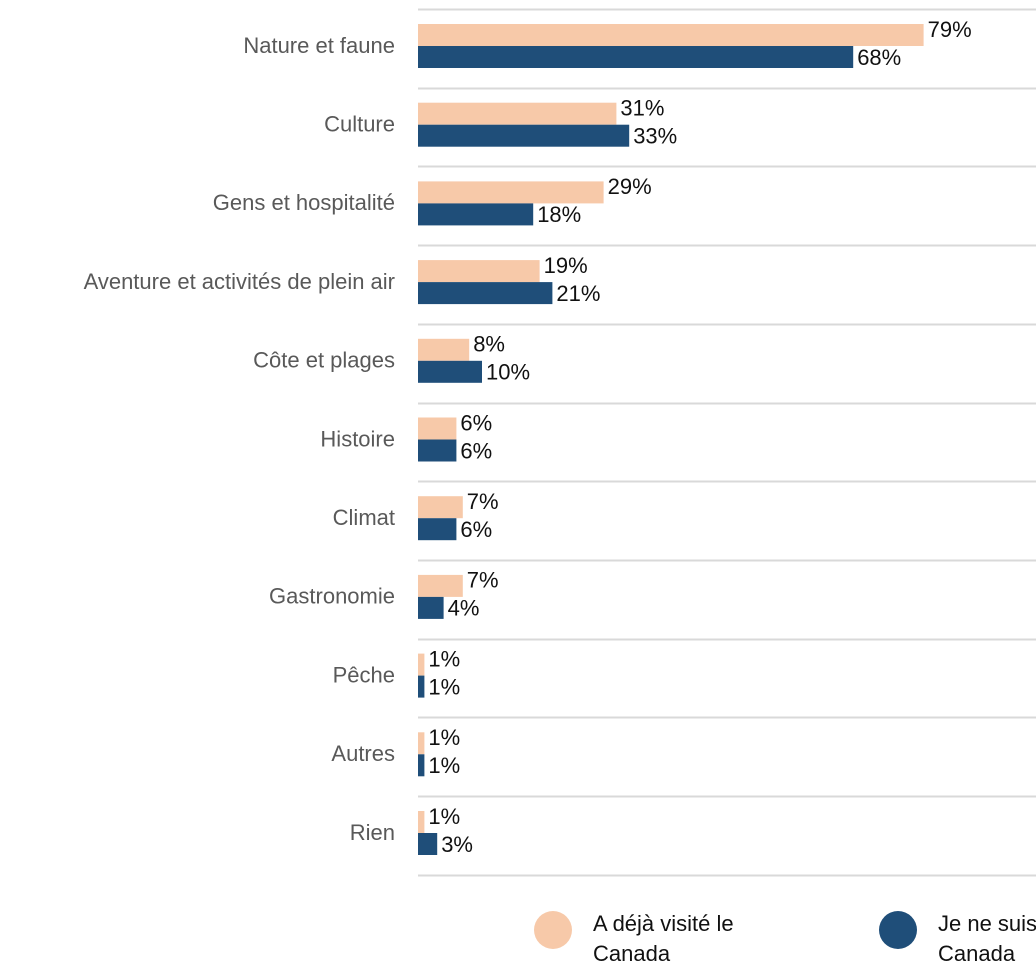 Image resolution: width=1036 pixels, height=973 pixels. I want to click on value-label-visited-autres: 1%, so click(444, 737).